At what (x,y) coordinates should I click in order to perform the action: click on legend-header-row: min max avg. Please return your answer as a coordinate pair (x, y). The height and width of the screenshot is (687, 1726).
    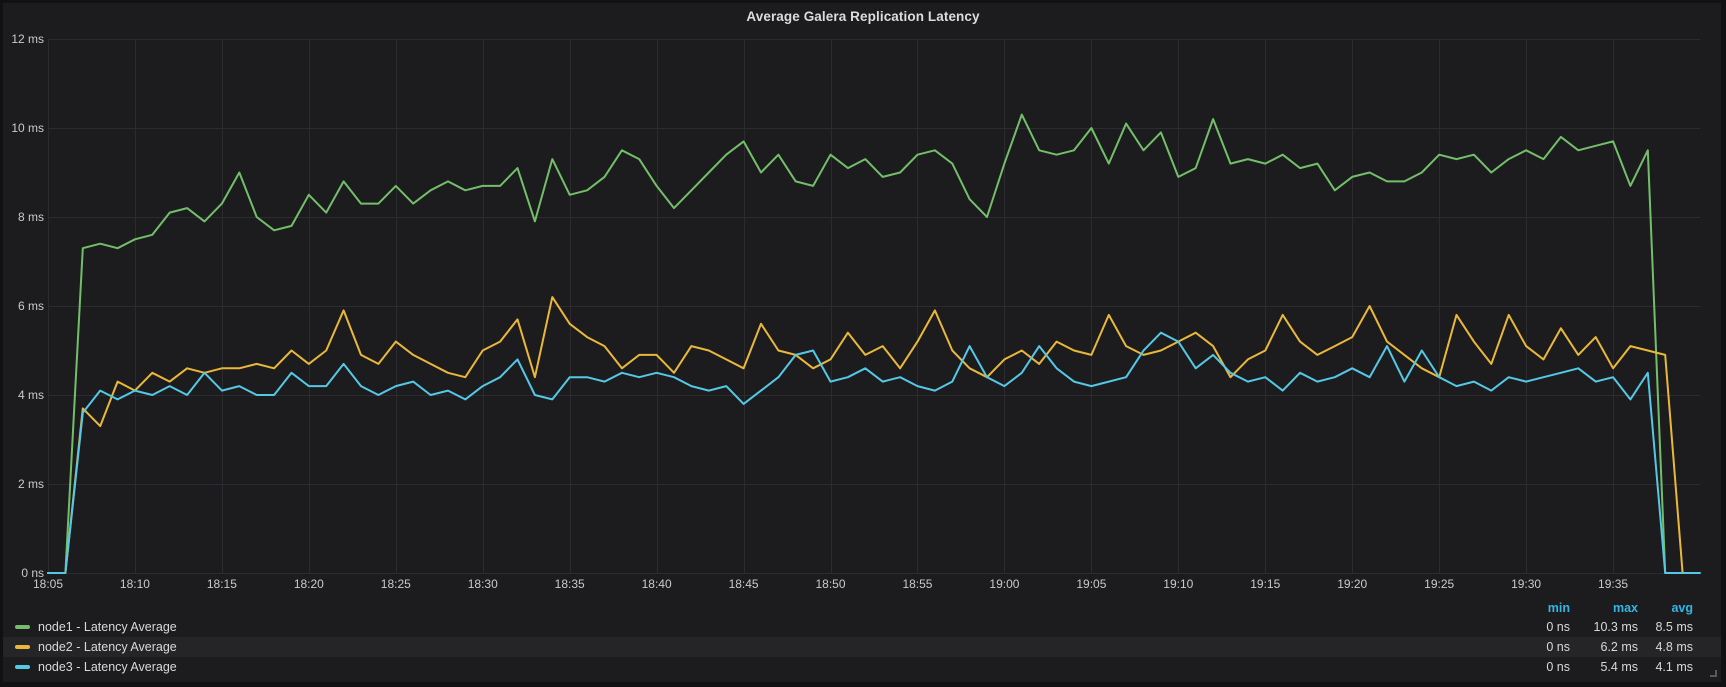
    Looking at the image, I should click on (862, 608).